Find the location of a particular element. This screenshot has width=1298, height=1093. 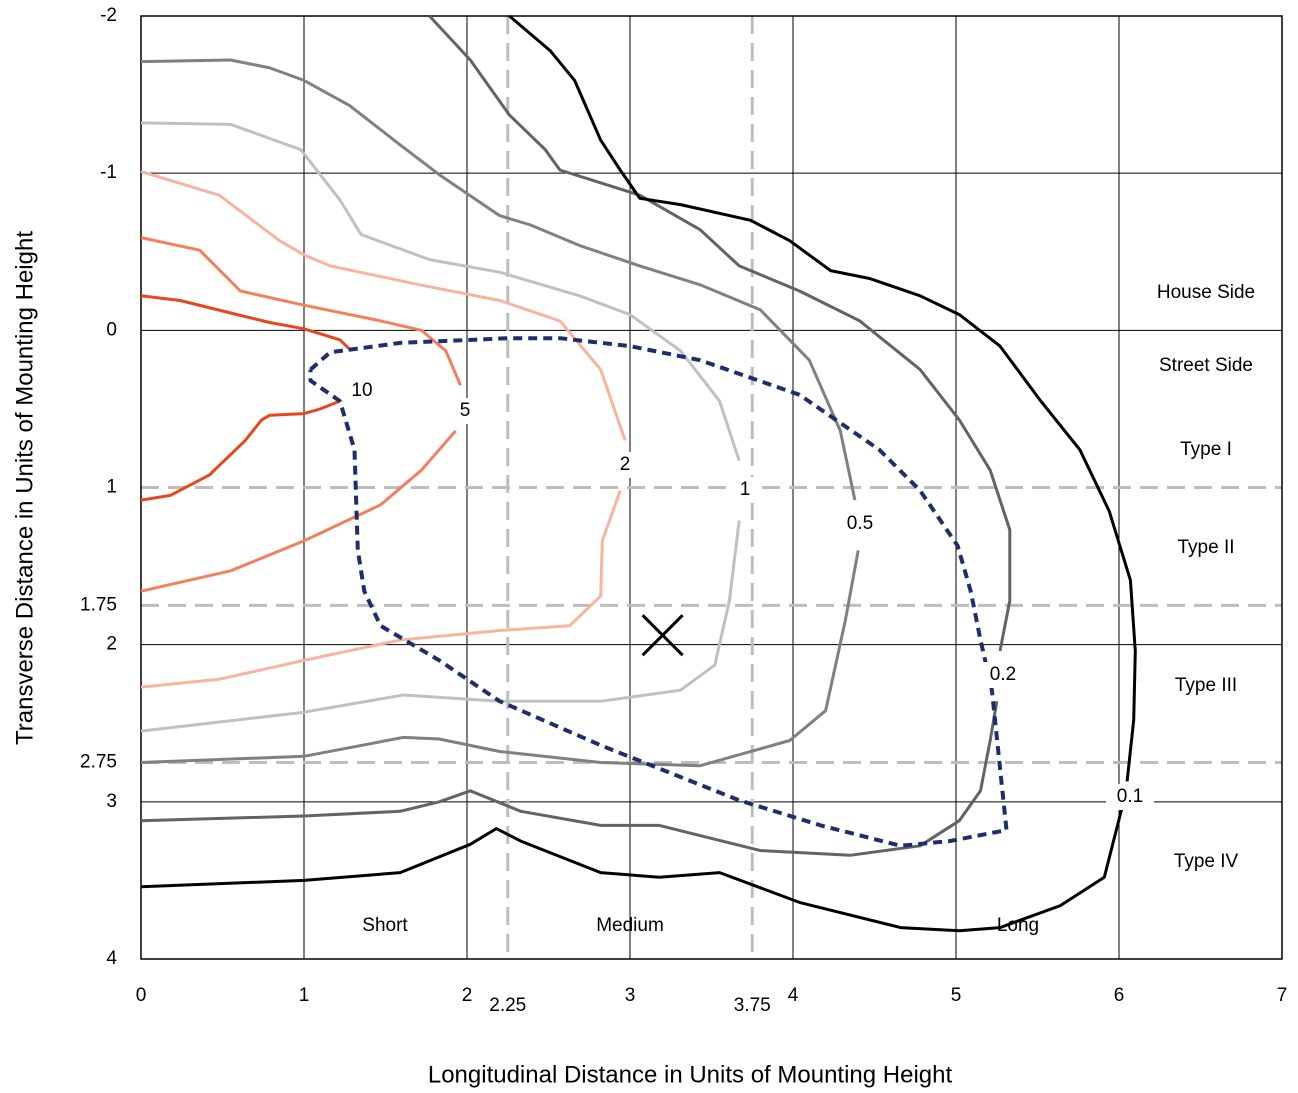

y-tick-label: 2 is located at coordinates (111, 644).